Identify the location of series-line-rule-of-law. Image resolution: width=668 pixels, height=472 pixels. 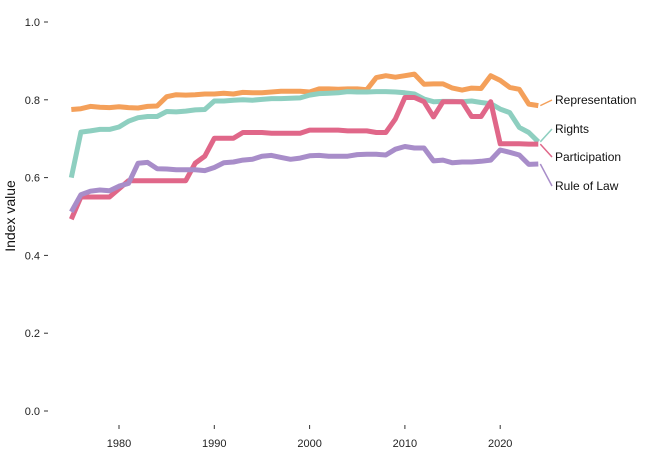
(304, 179).